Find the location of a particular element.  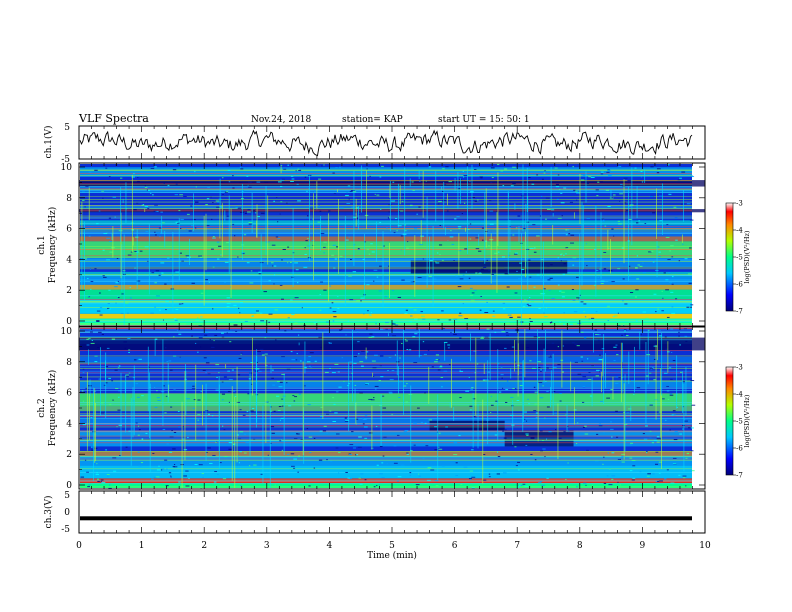

y-tick-label: 6 is located at coordinates (69, 394).